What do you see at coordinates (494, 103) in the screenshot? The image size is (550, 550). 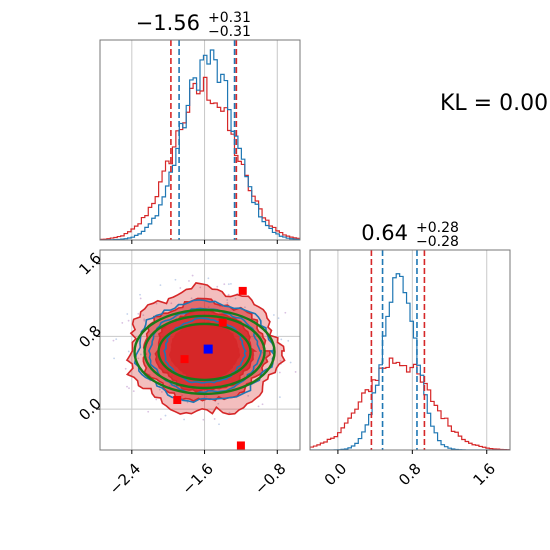 I see `kl-label: KL = 0.00` at bounding box center [494, 103].